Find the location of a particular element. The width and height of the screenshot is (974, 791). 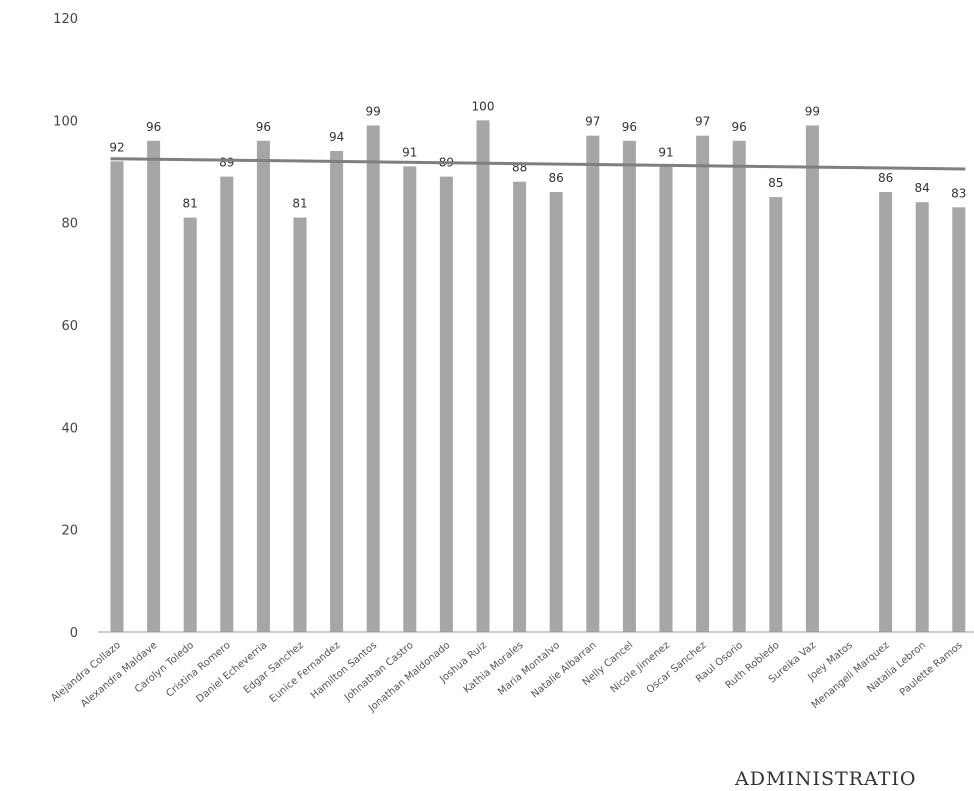

data-label: 100 is located at coordinates (483, 106).